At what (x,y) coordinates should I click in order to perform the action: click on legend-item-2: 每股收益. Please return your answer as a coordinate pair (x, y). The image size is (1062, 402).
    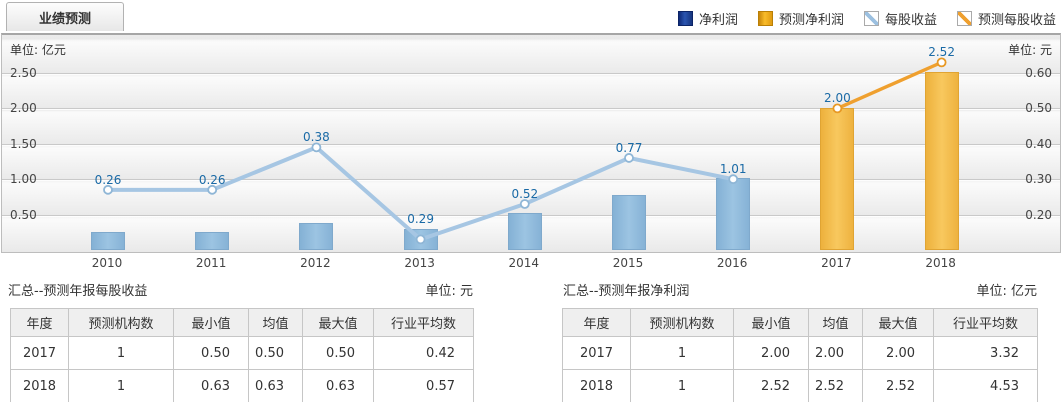
    Looking at the image, I should click on (900, 18).